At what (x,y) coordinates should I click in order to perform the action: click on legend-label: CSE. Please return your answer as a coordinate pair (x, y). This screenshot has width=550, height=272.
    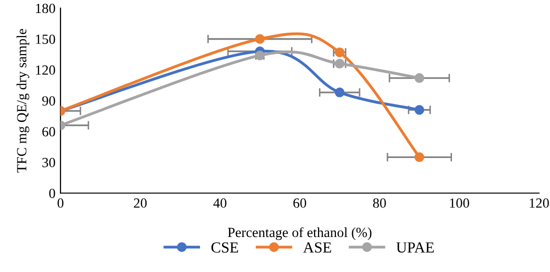
    Looking at the image, I should click on (224, 247).